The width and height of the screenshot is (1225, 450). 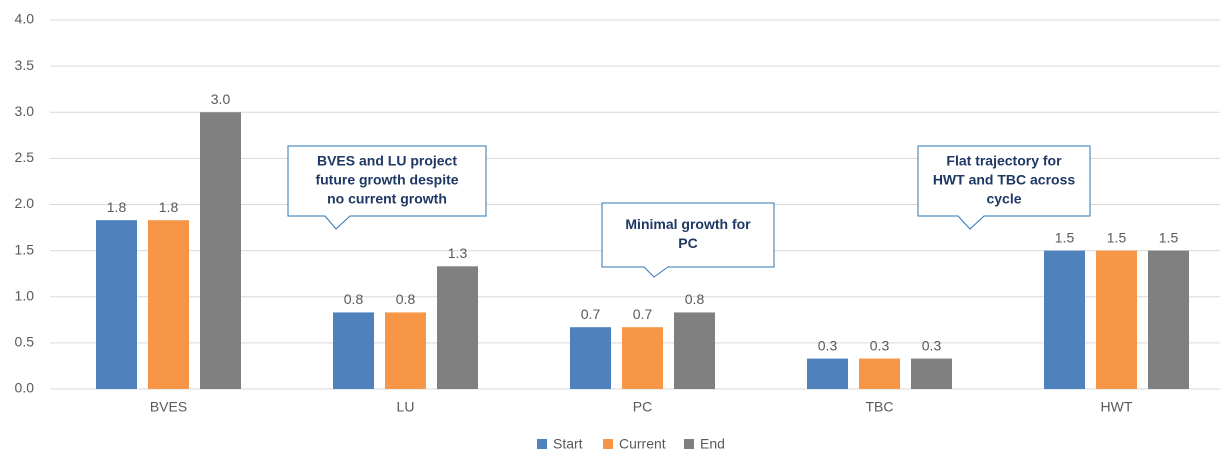 I want to click on y-tick-label: 1.5, so click(x=25, y=249).